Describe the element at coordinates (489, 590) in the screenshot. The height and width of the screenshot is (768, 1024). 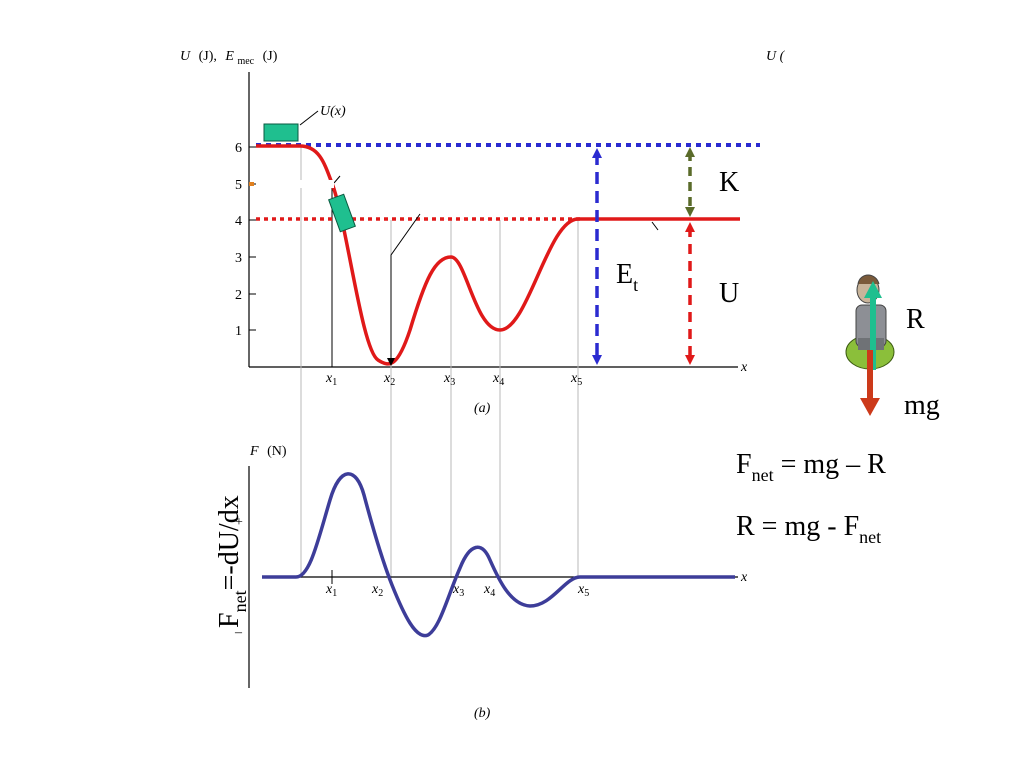
I see `xlabel-b-4: x4` at that location.